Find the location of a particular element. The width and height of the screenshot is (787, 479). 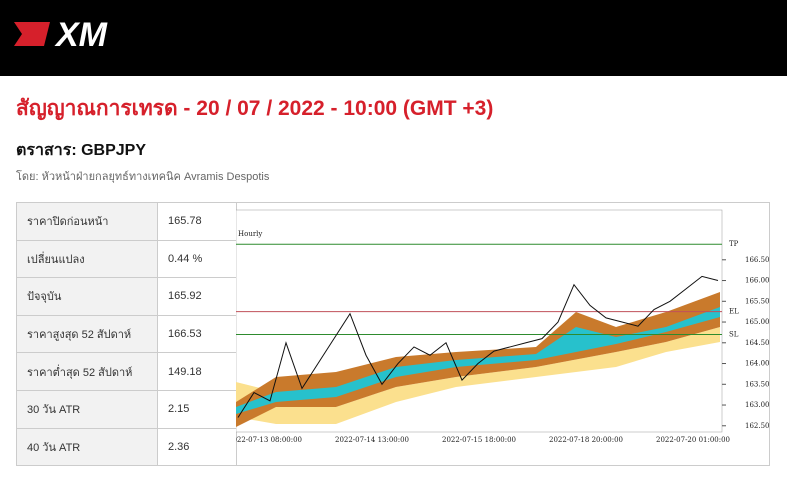

cell-value: 165.78 is located at coordinates (197, 221).